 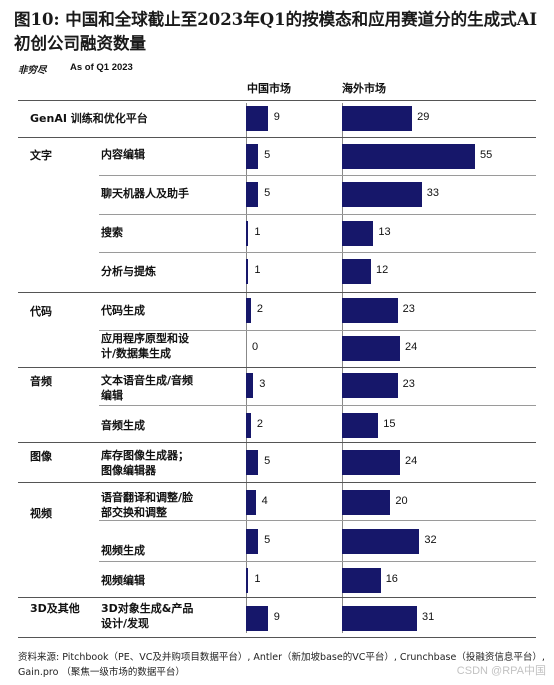 What do you see at coordinates (501, 671) in the screenshot?
I see `watermark: CSDN @RPA中国` at bounding box center [501, 671].